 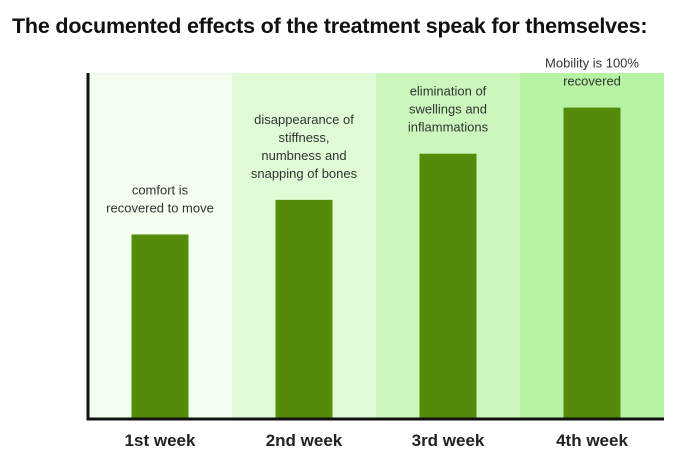 What do you see at coordinates (160, 207) in the screenshot?
I see `annotation-line: recovered to move` at bounding box center [160, 207].